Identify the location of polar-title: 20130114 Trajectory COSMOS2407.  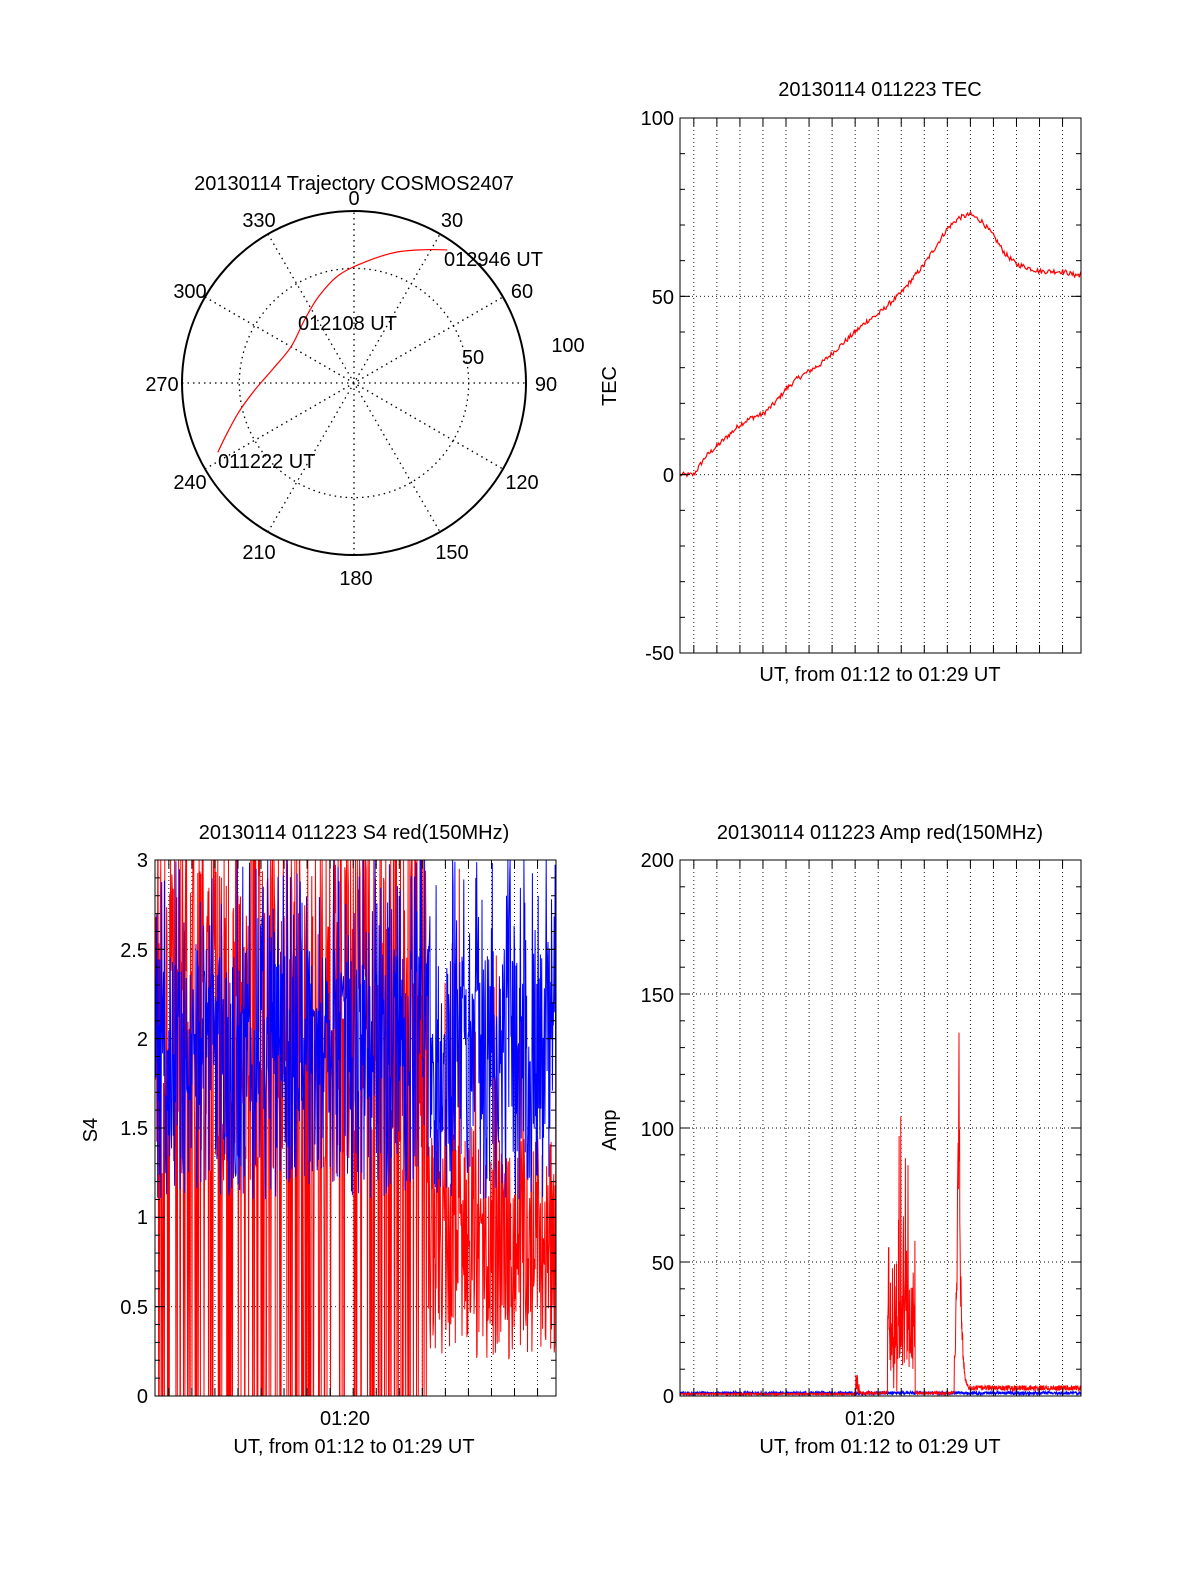
(354, 184).